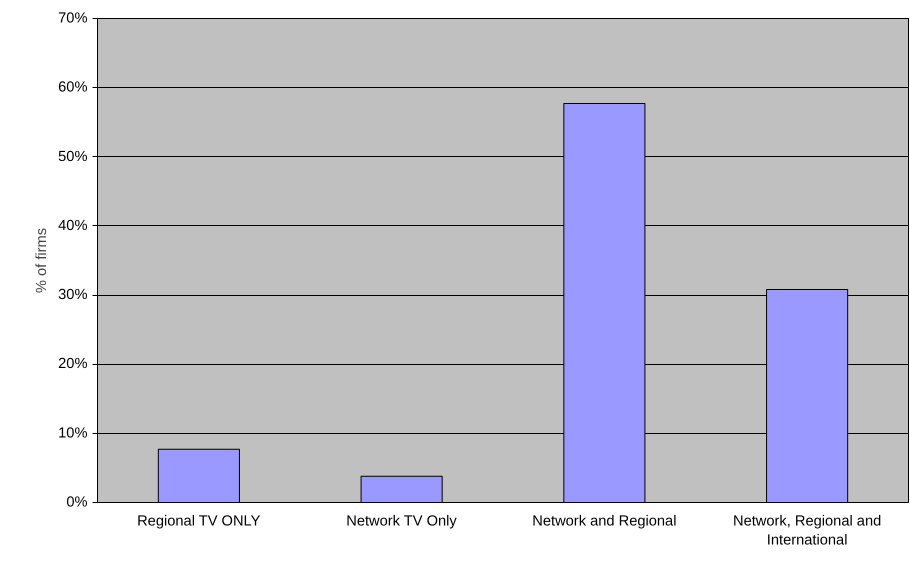  I want to click on y-tick-label: 60%, so click(73, 88).